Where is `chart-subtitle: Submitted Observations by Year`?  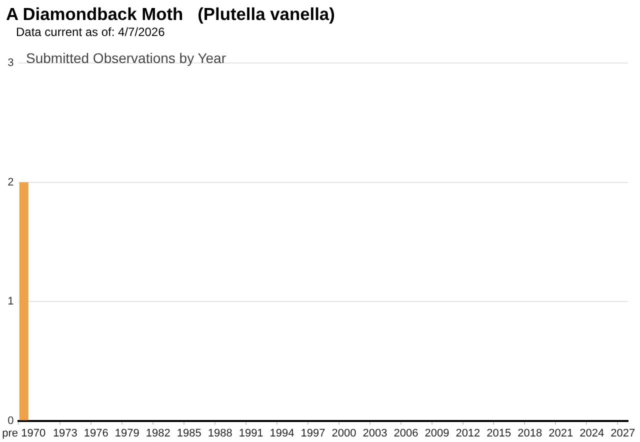 chart-subtitle: Submitted Observations by Year is located at coordinates (126, 58).